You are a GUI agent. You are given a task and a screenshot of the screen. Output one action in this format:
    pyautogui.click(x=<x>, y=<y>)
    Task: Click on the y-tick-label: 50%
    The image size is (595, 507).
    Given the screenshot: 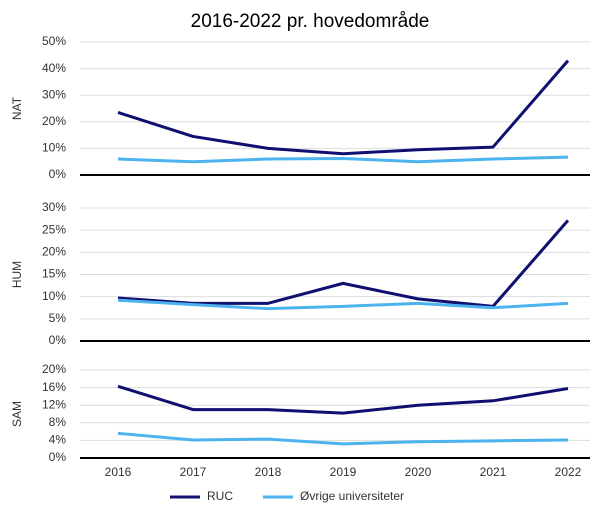 What is the action you would take?
    pyautogui.click(x=54, y=41)
    